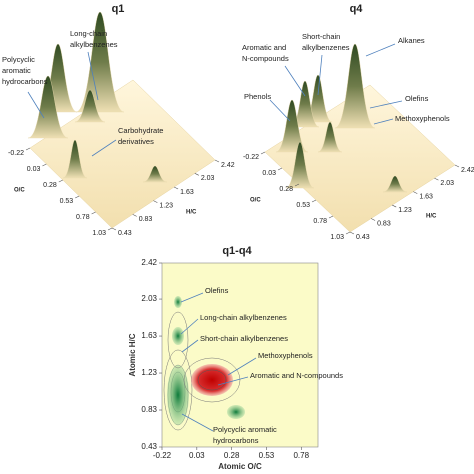  I want to click on annotation: N-compounds, so click(265, 58).